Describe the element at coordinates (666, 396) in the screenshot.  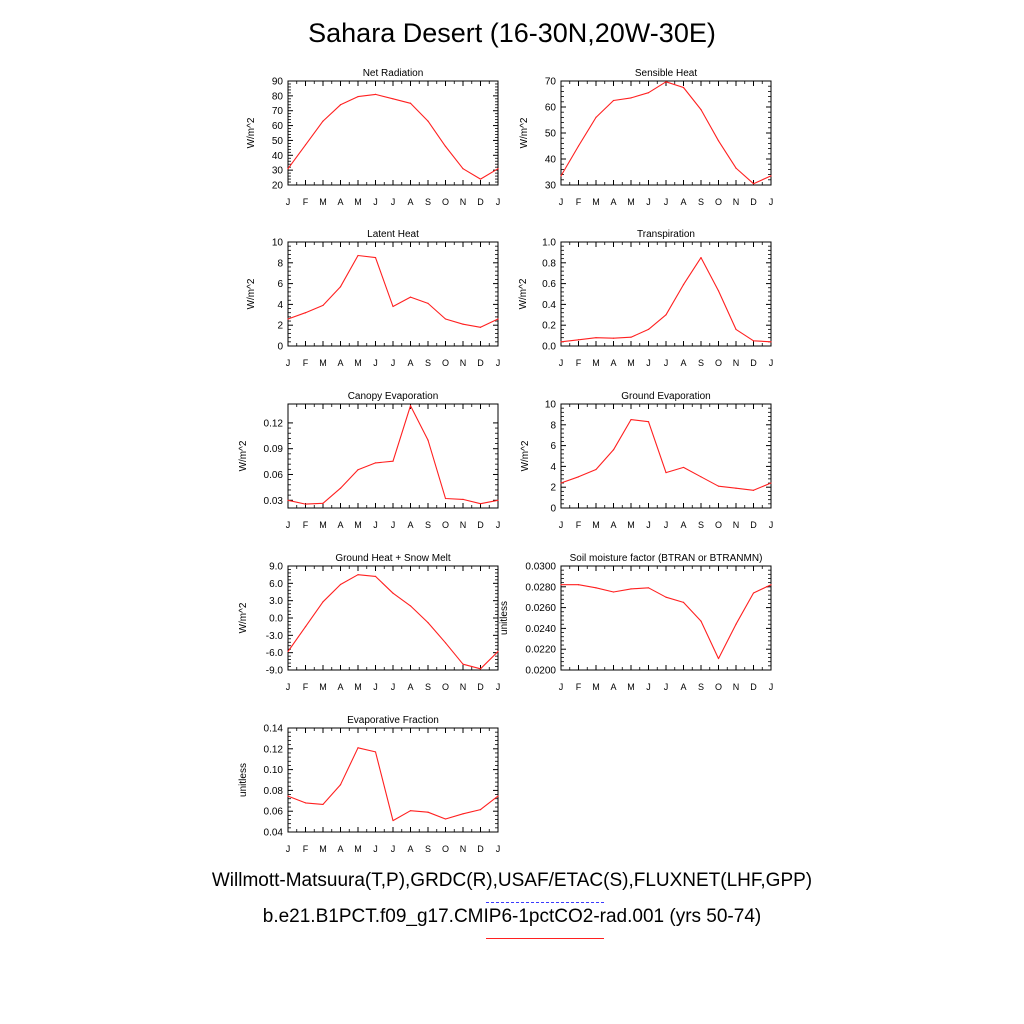
I see `panel-title: Ground Evaporation` at that location.